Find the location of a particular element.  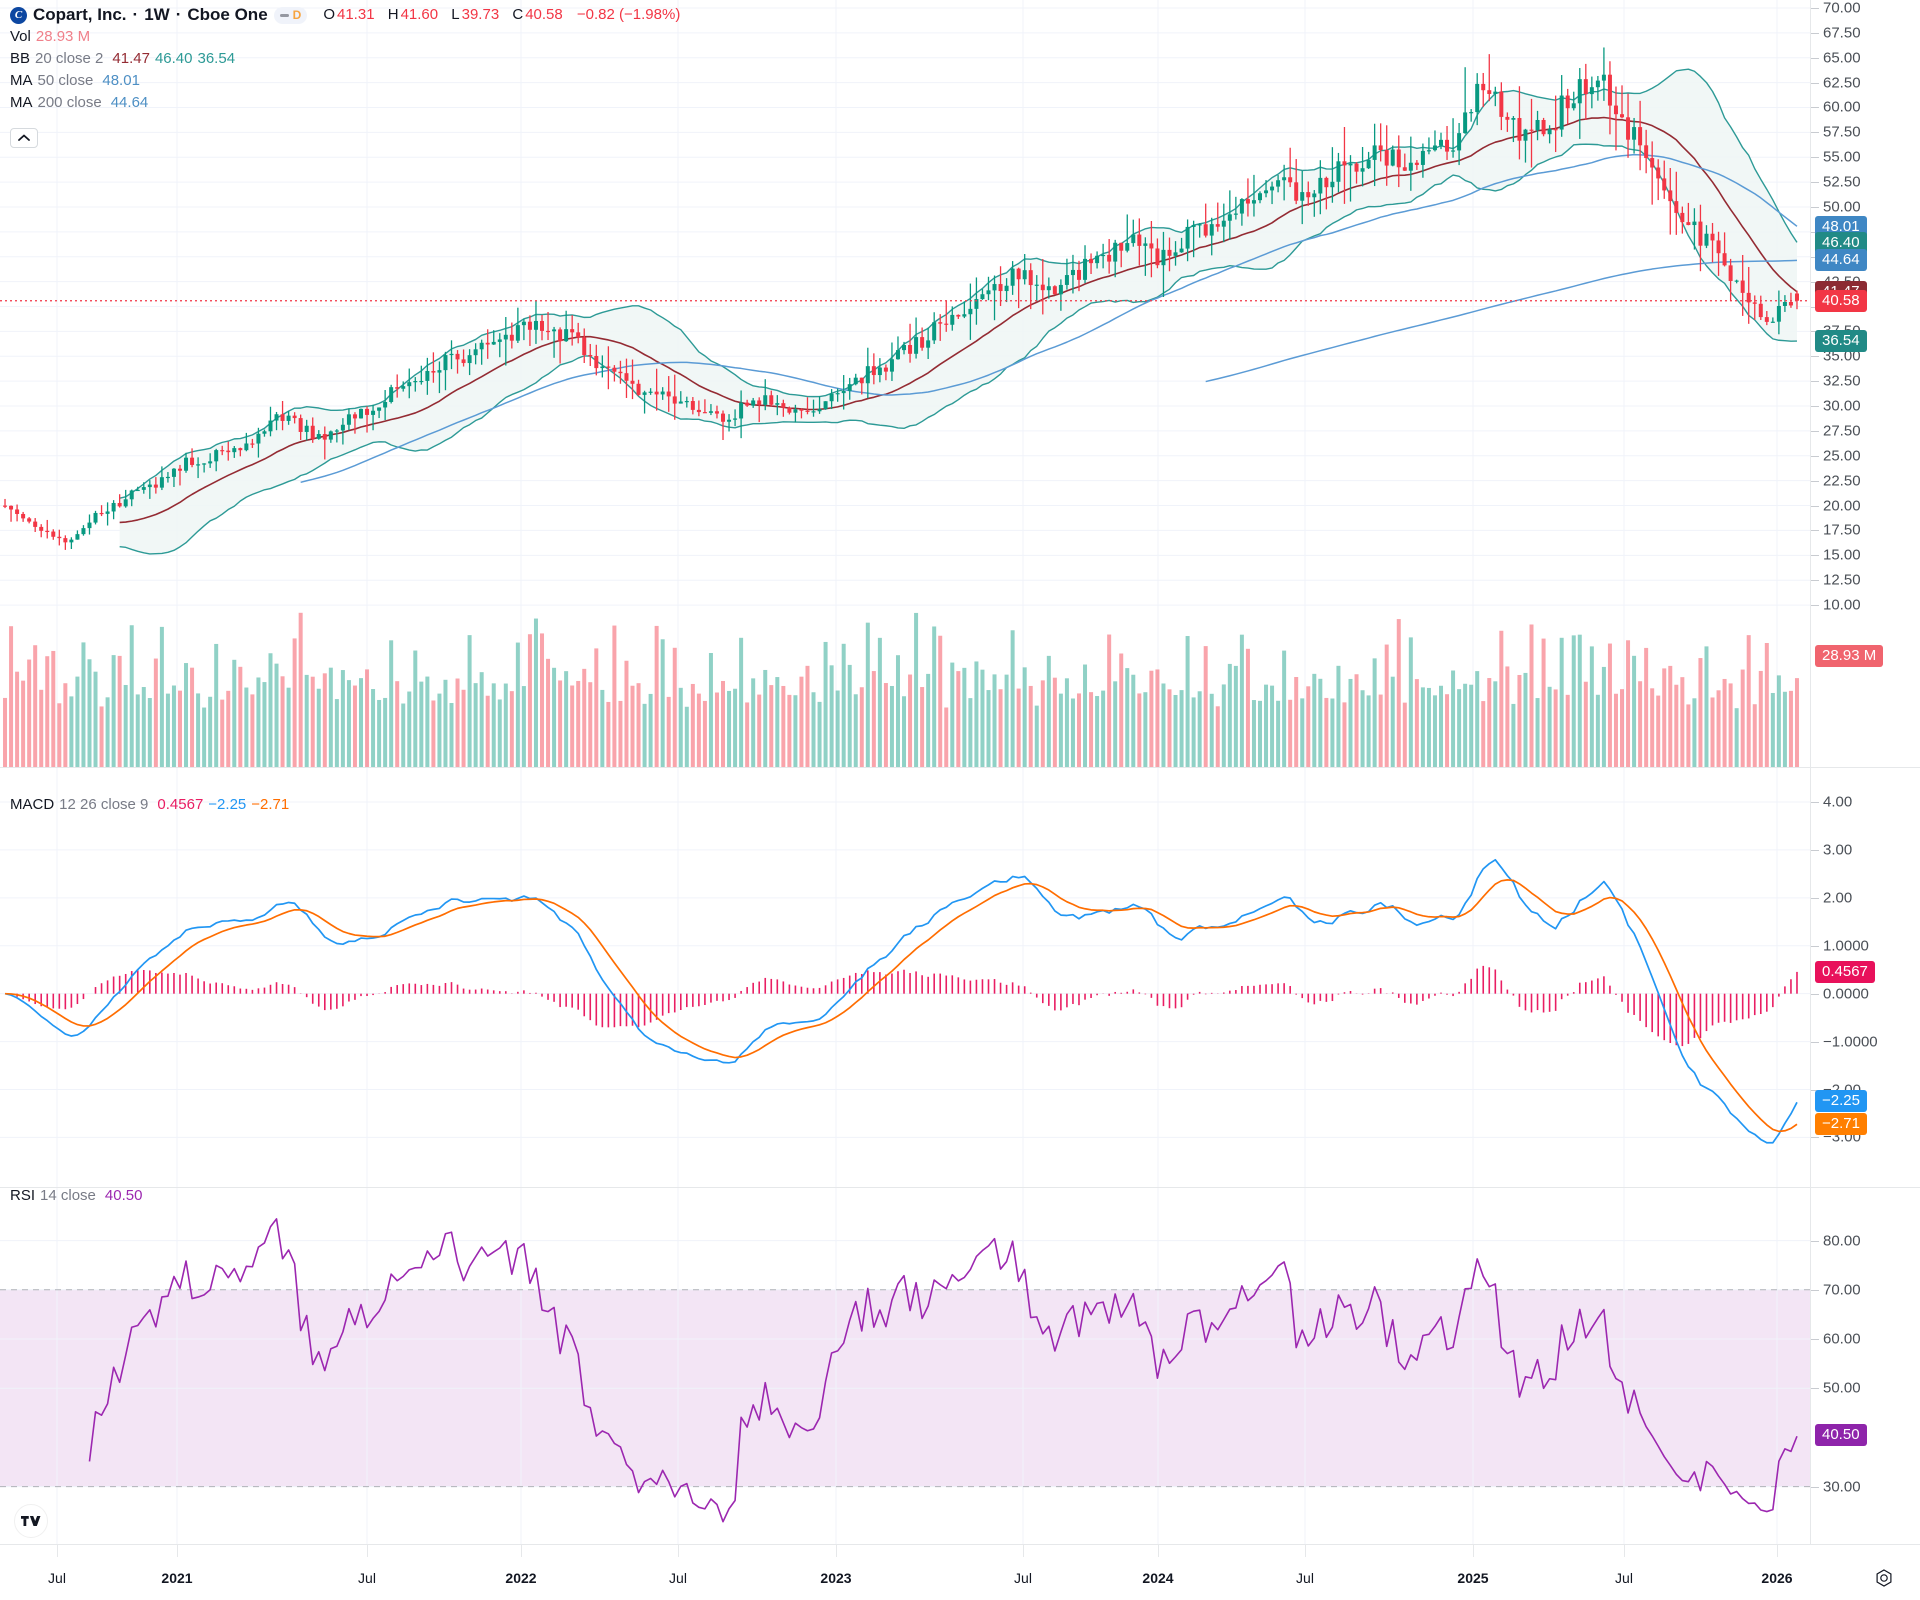

price-badge: −2.25 is located at coordinates (1841, 1101).